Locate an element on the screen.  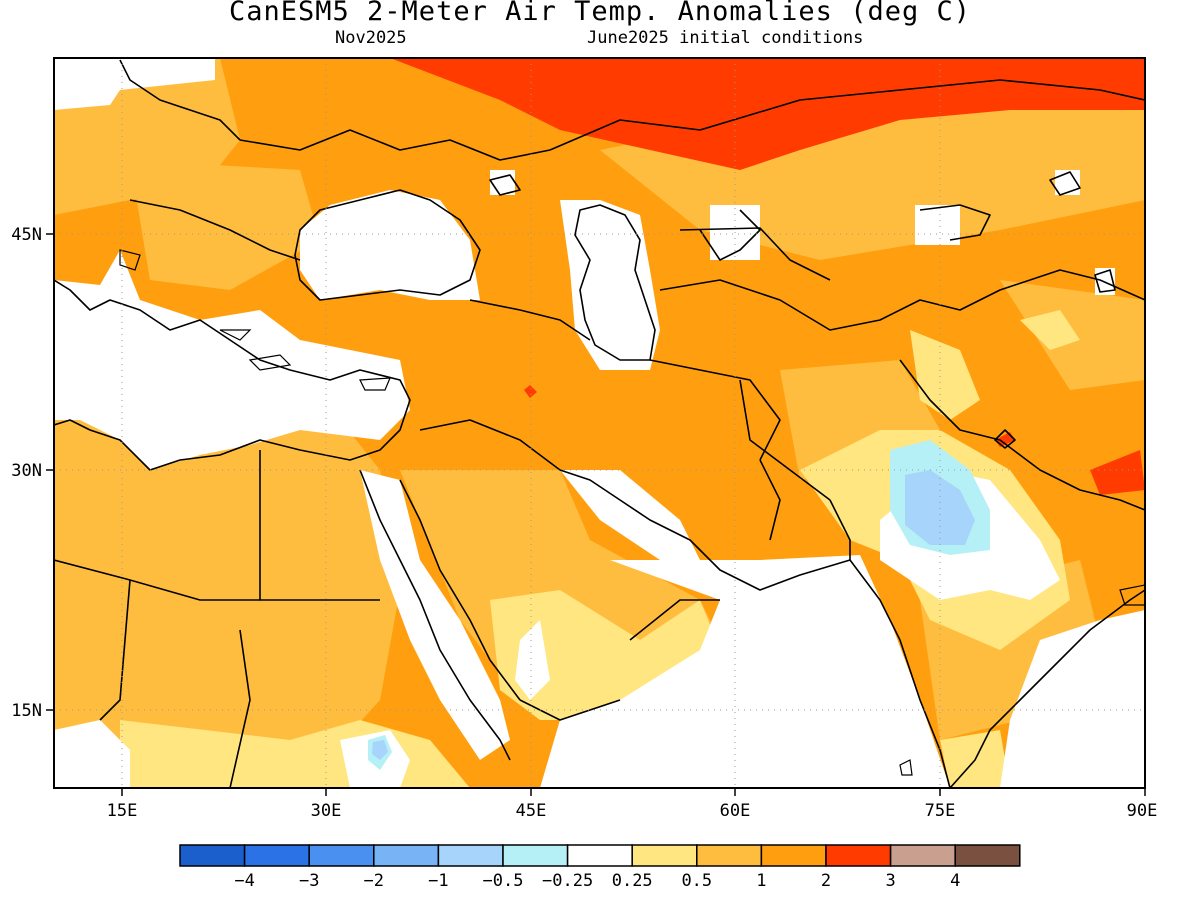
forecast-month-label: Nov2025 is located at coordinates (371, 38).